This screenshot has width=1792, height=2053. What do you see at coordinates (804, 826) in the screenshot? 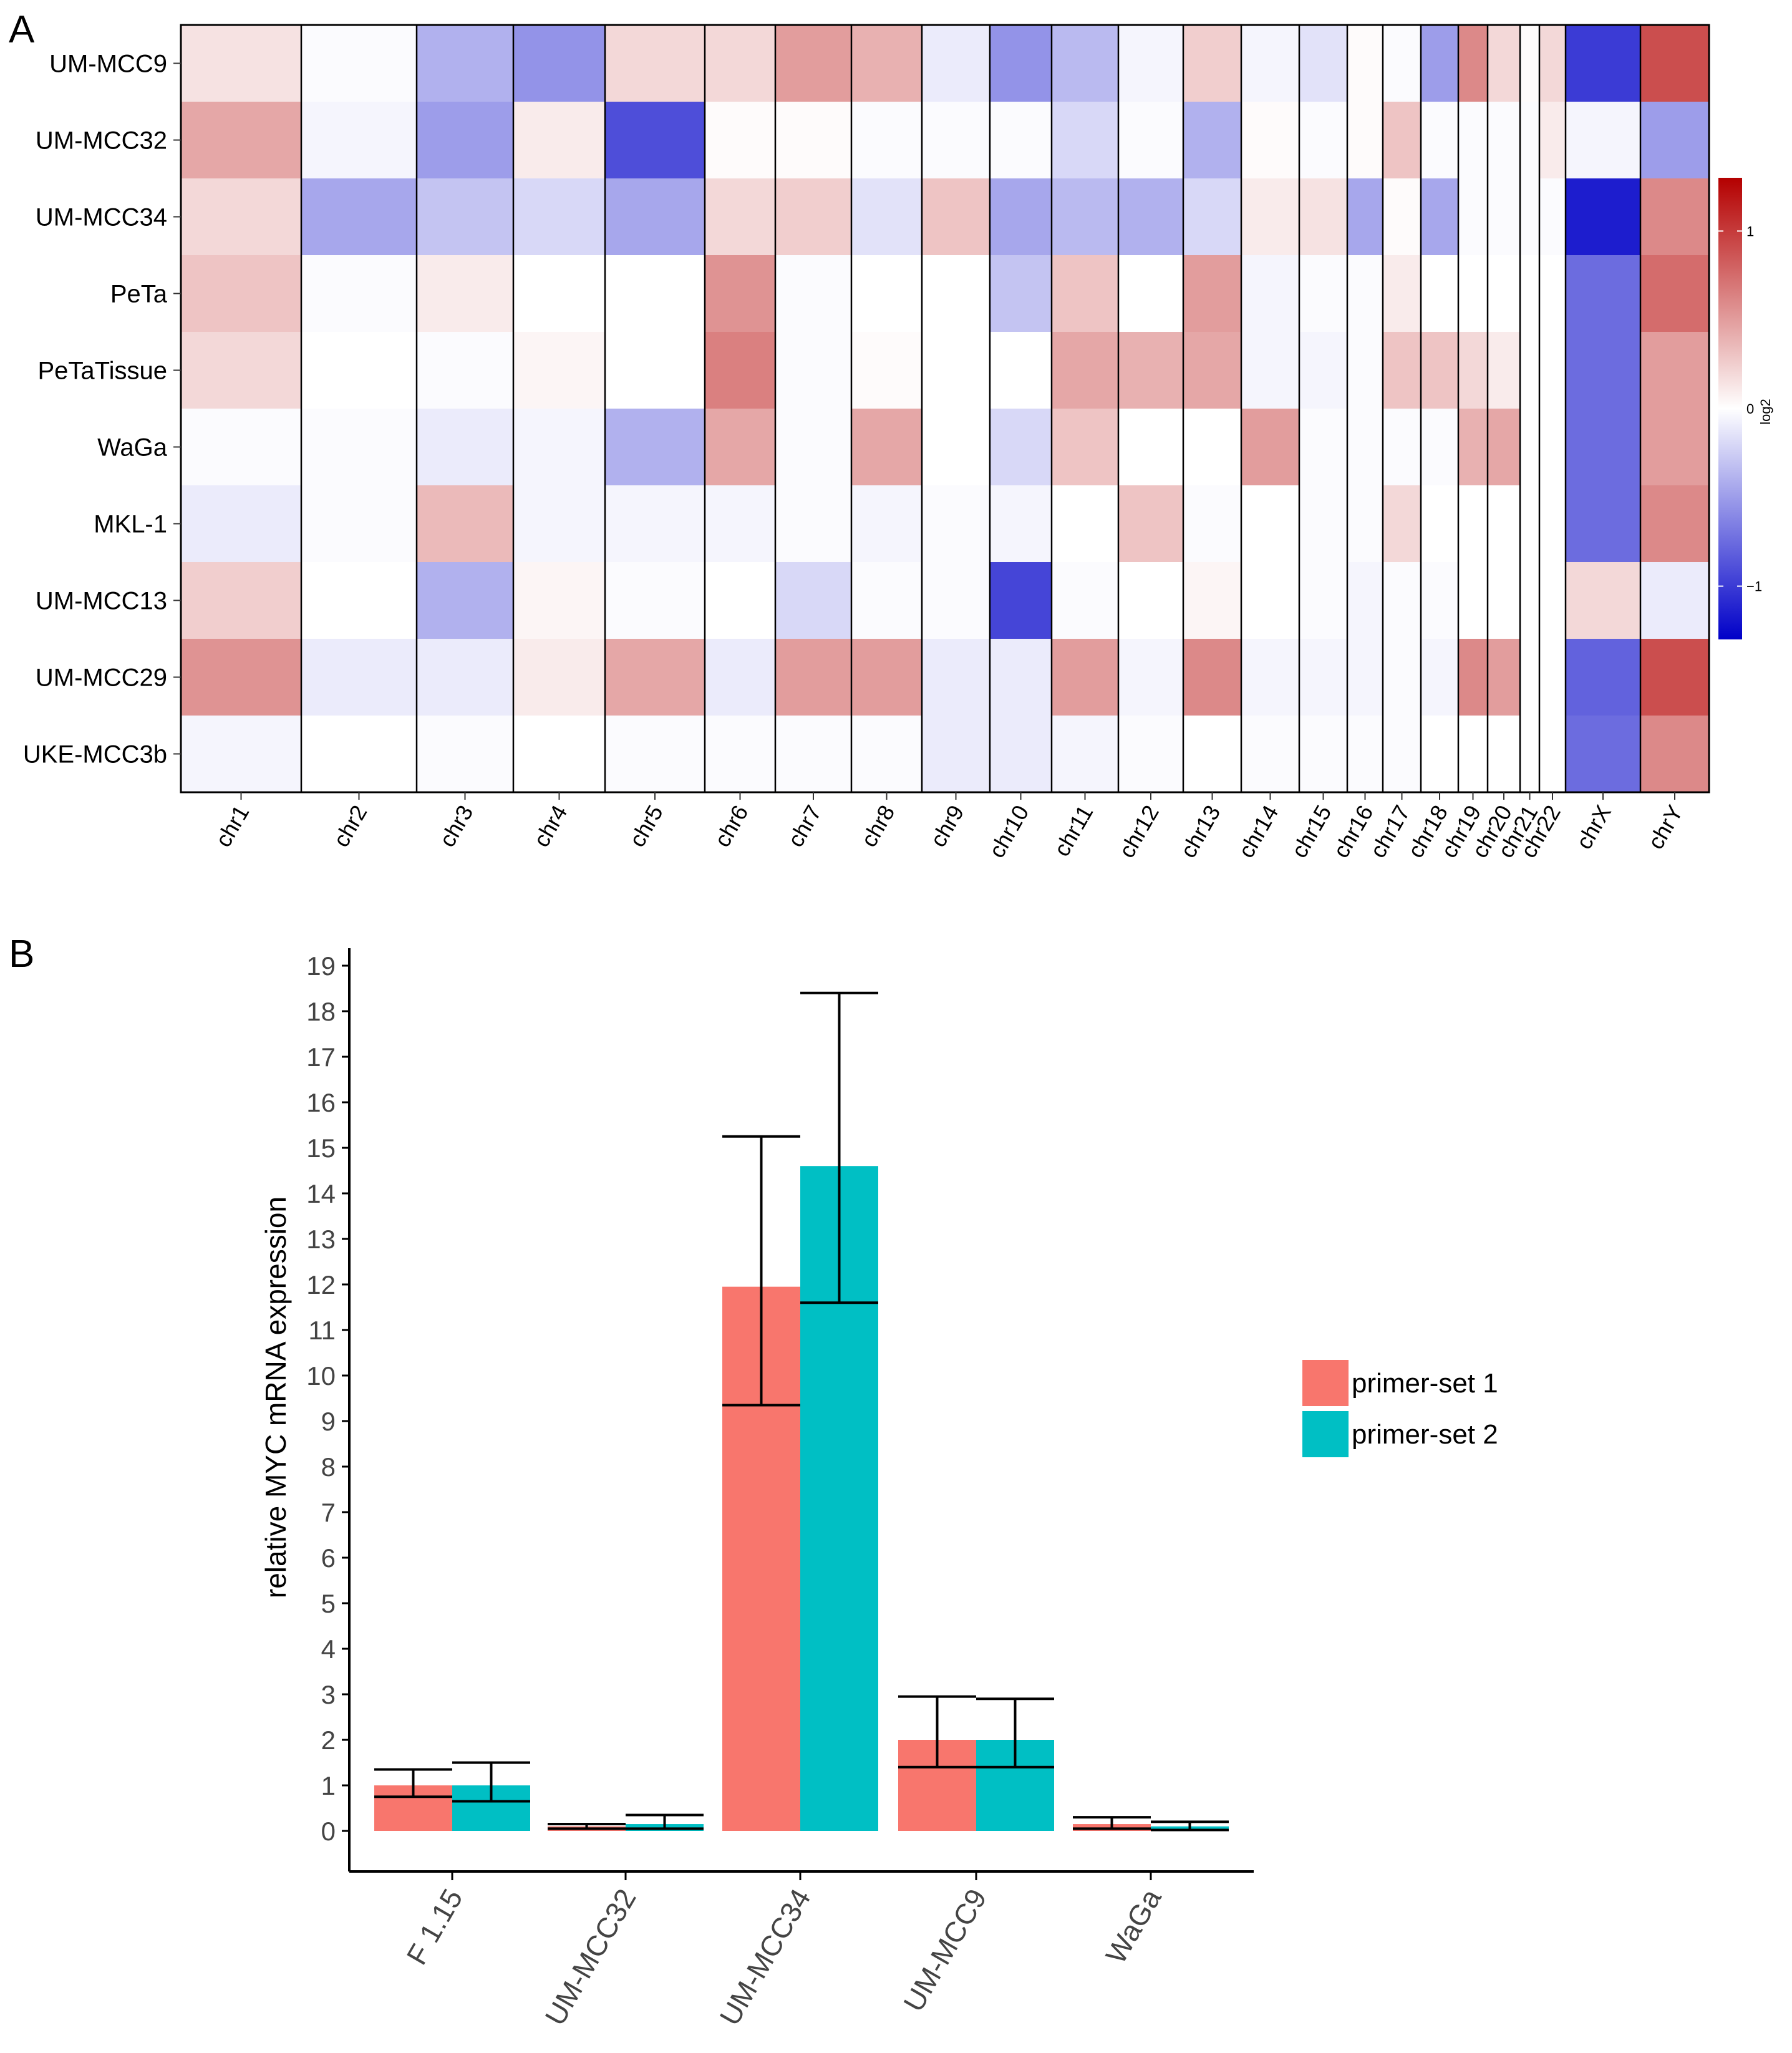
I see `chromosome-label: chr7` at bounding box center [804, 826].